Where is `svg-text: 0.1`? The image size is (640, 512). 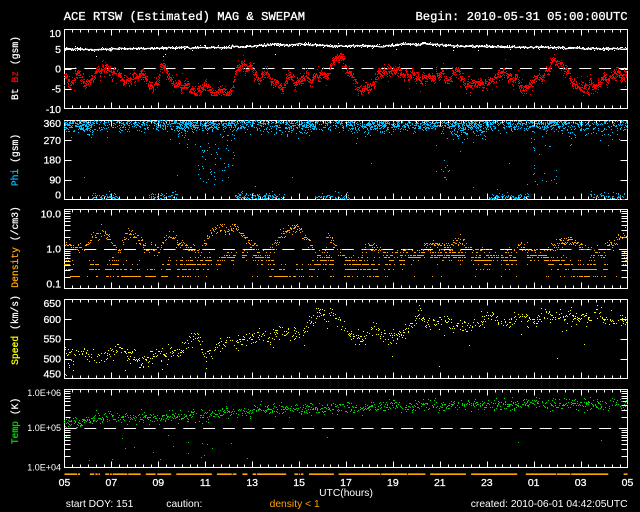
svg-text: 0.1 is located at coordinates (53, 285).